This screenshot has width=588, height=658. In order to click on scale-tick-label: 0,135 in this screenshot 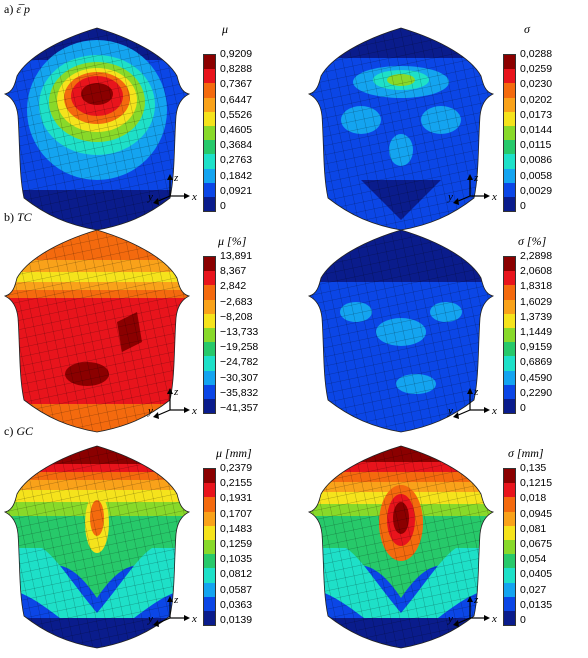, I will do `click(533, 468)`.